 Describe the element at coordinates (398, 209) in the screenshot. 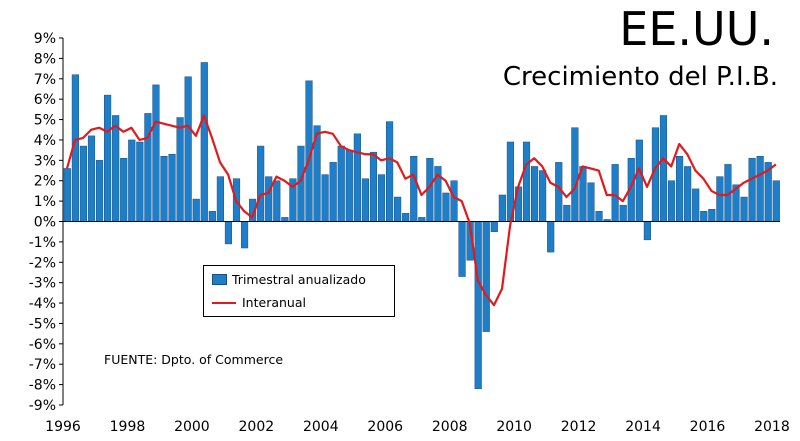

I see `bar-2006.25` at that location.